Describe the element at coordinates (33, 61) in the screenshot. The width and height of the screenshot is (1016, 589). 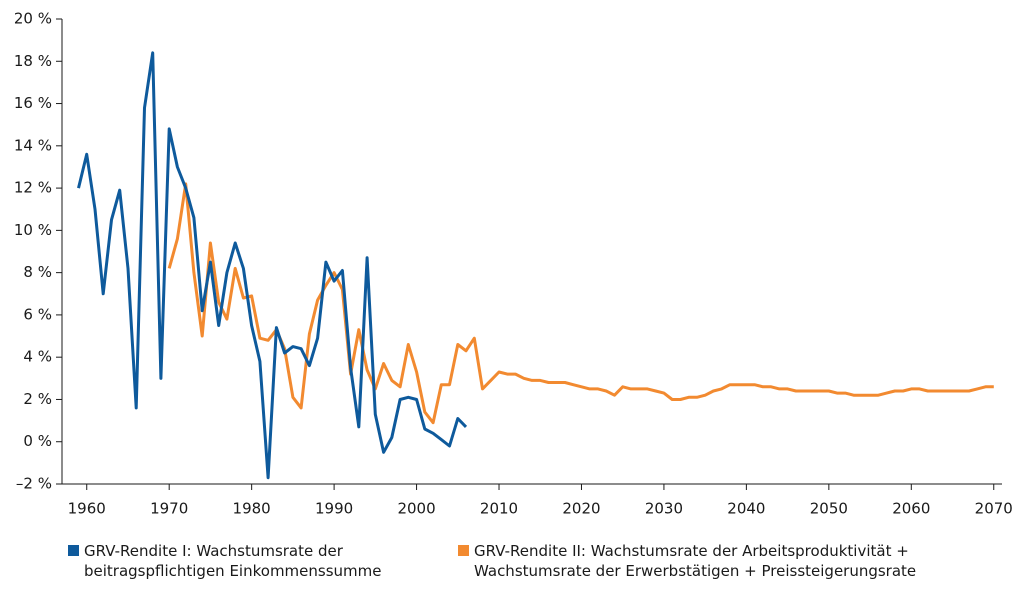
I see `y-tick-label: 18 %` at that location.